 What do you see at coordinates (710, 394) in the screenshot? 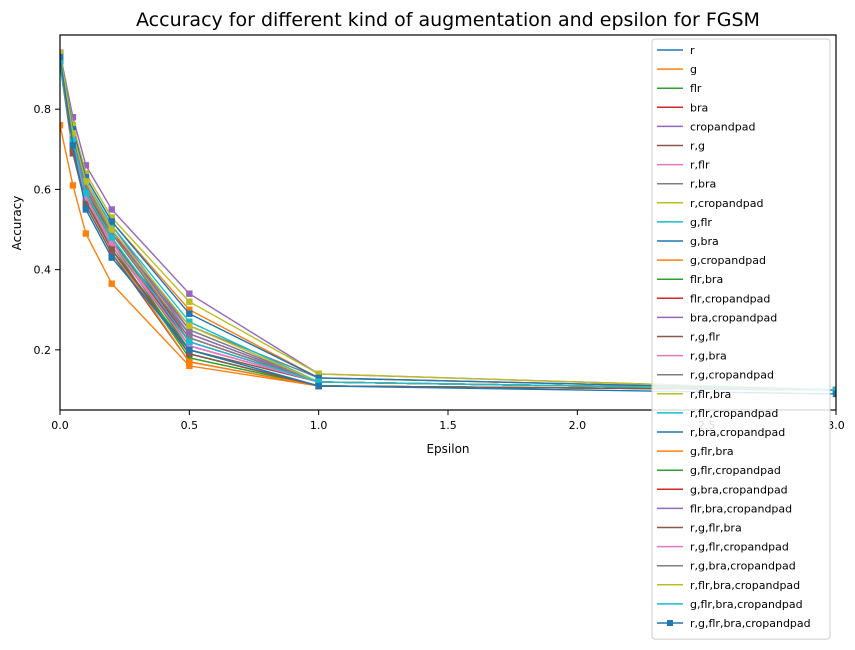
I see `legend-label: r,flr,bra` at bounding box center [710, 394].